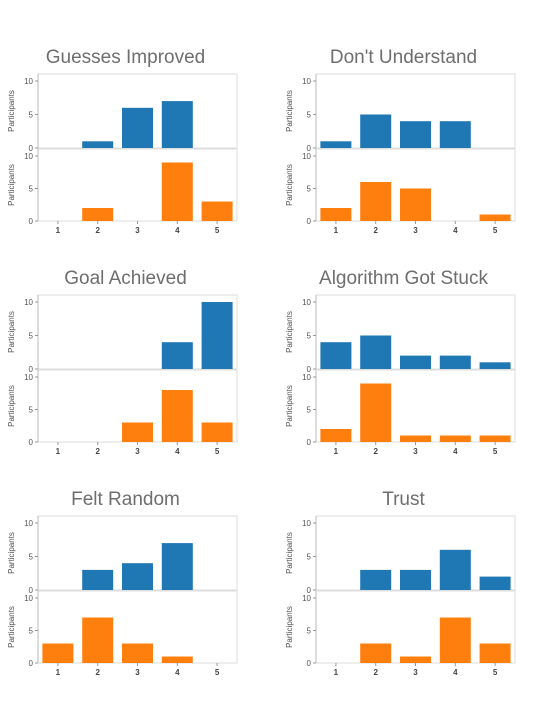 The image size is (549, 709). Describe the element at coordinates (97, 672) in the screenshot. I see `x-tick-label: 2` at that location.